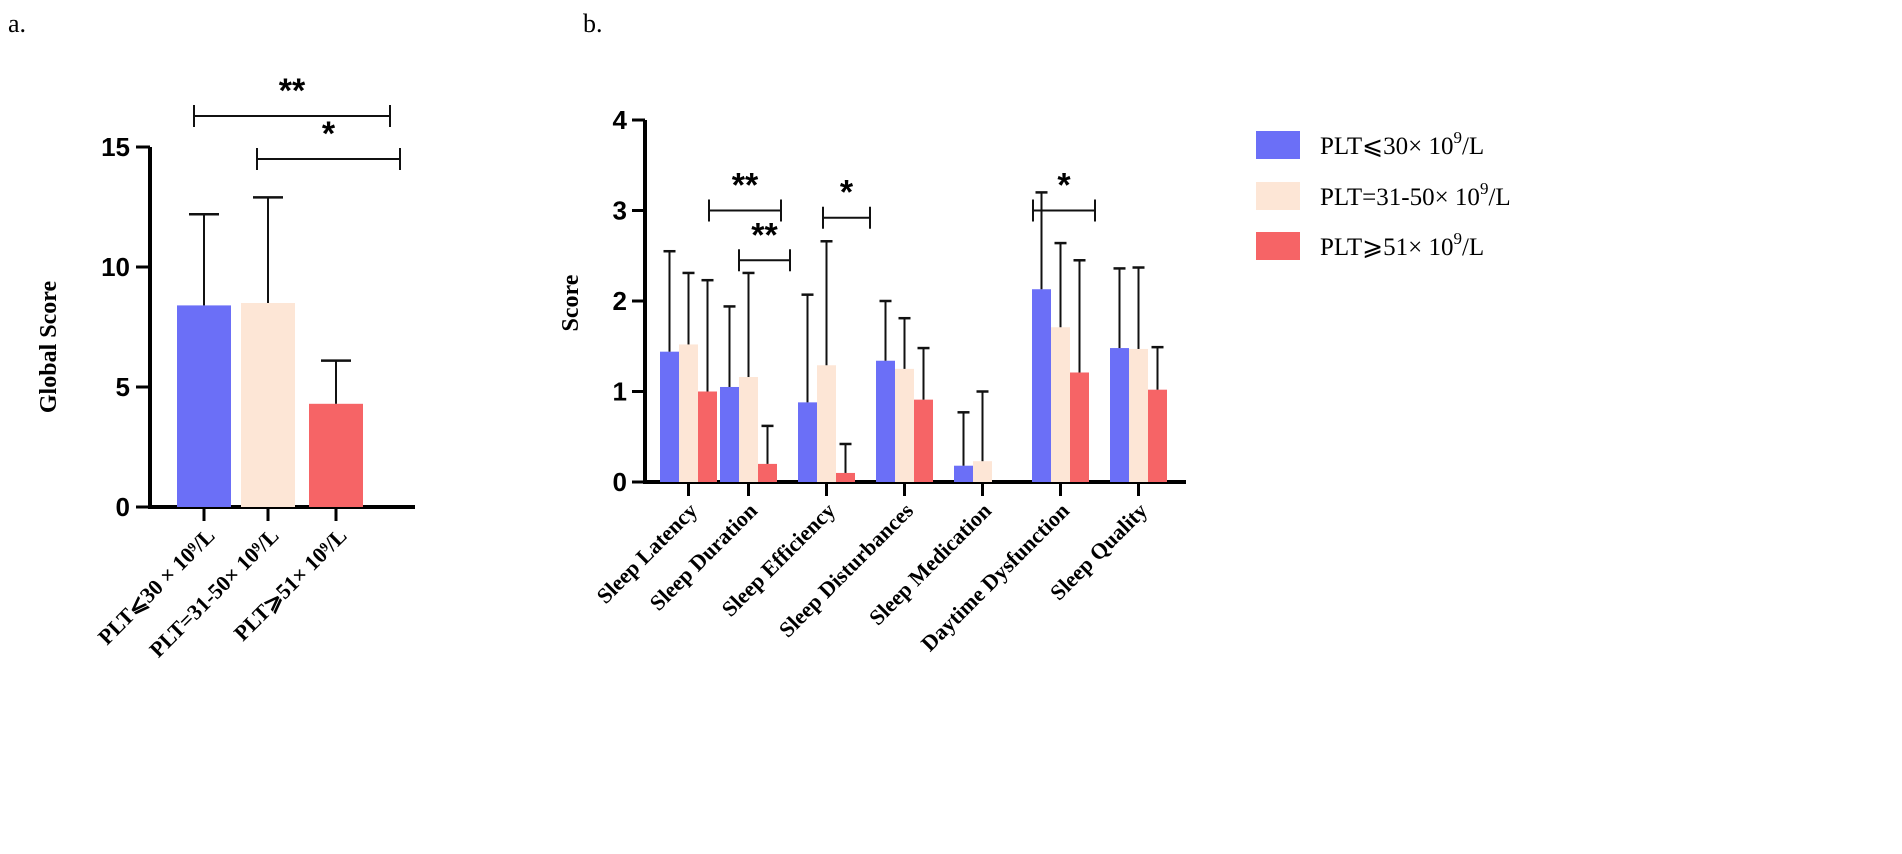 This screenshot has width=1902, height=854. I want to click on y-tick-label: 5, so click(123, 387).